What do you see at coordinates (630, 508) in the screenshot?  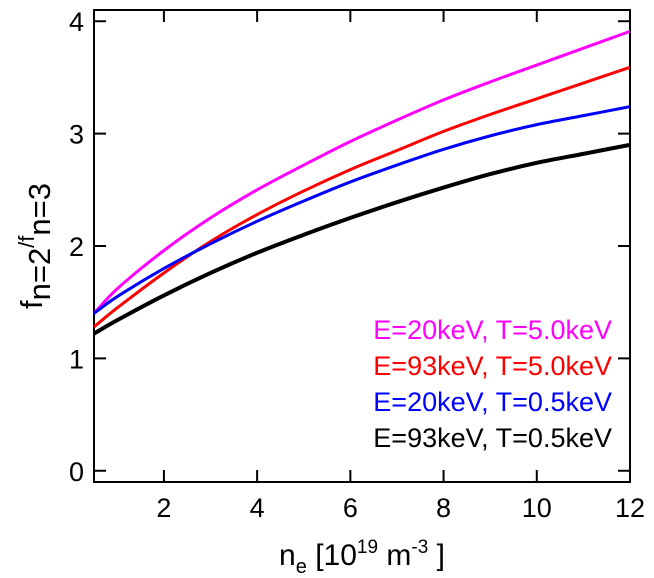 I see `x-tick-label: 12` at bounding box center [630, 508].